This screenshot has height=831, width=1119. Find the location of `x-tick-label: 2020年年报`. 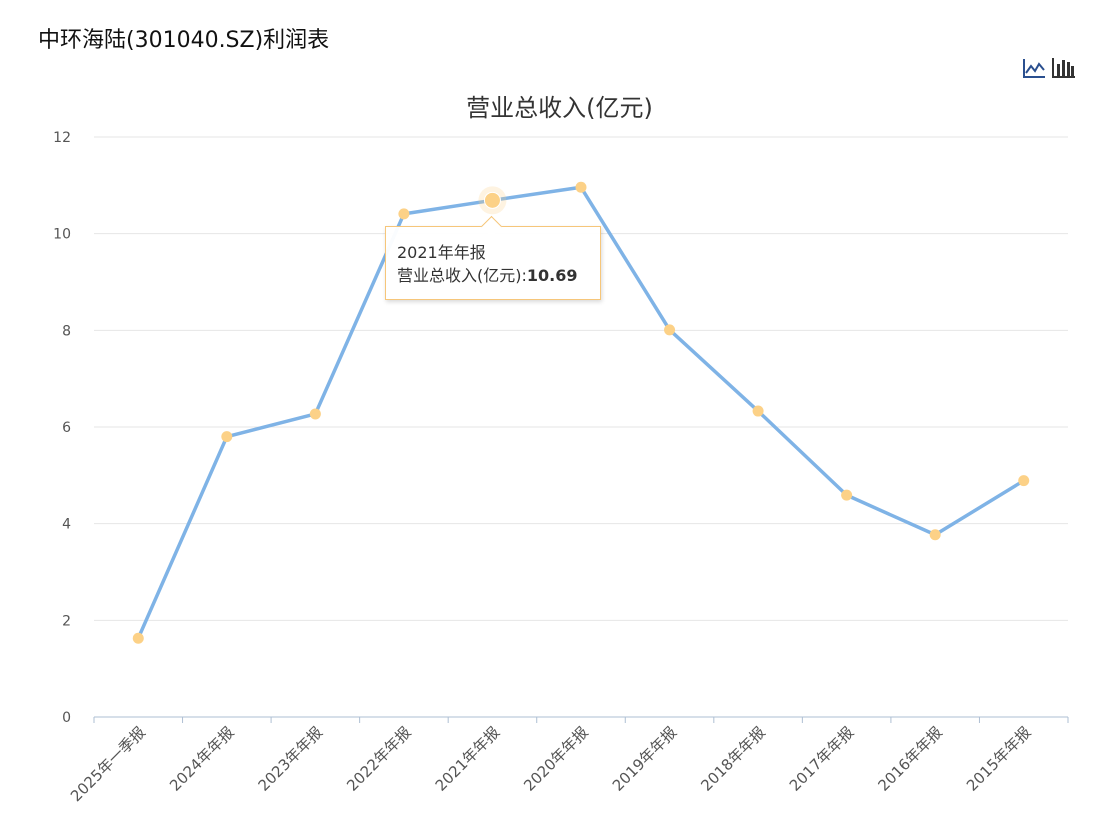

x-tick-label: 2020年年报 is located at coordinates (556, 759).